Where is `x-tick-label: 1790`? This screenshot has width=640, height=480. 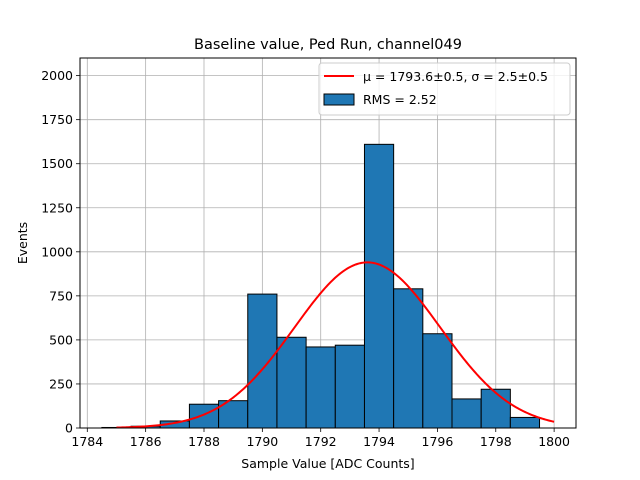 x-tick-label: 1790 is located at coordinates (262, 441).